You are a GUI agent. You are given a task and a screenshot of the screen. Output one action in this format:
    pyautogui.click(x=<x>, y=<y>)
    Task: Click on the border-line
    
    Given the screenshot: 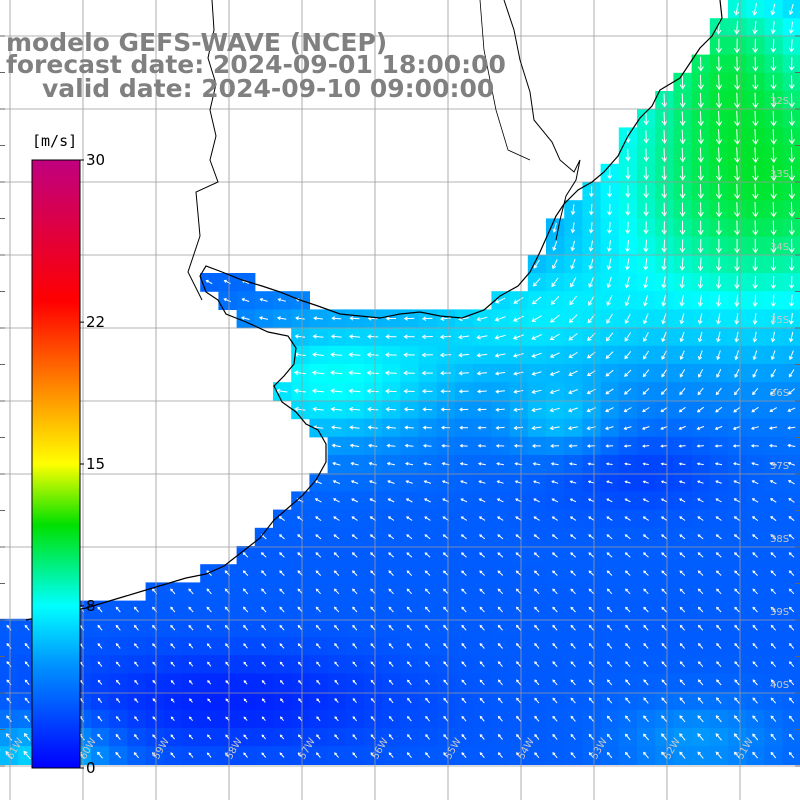 What is the action you would take?
    pyautogui.click(x=542, y=120)
    